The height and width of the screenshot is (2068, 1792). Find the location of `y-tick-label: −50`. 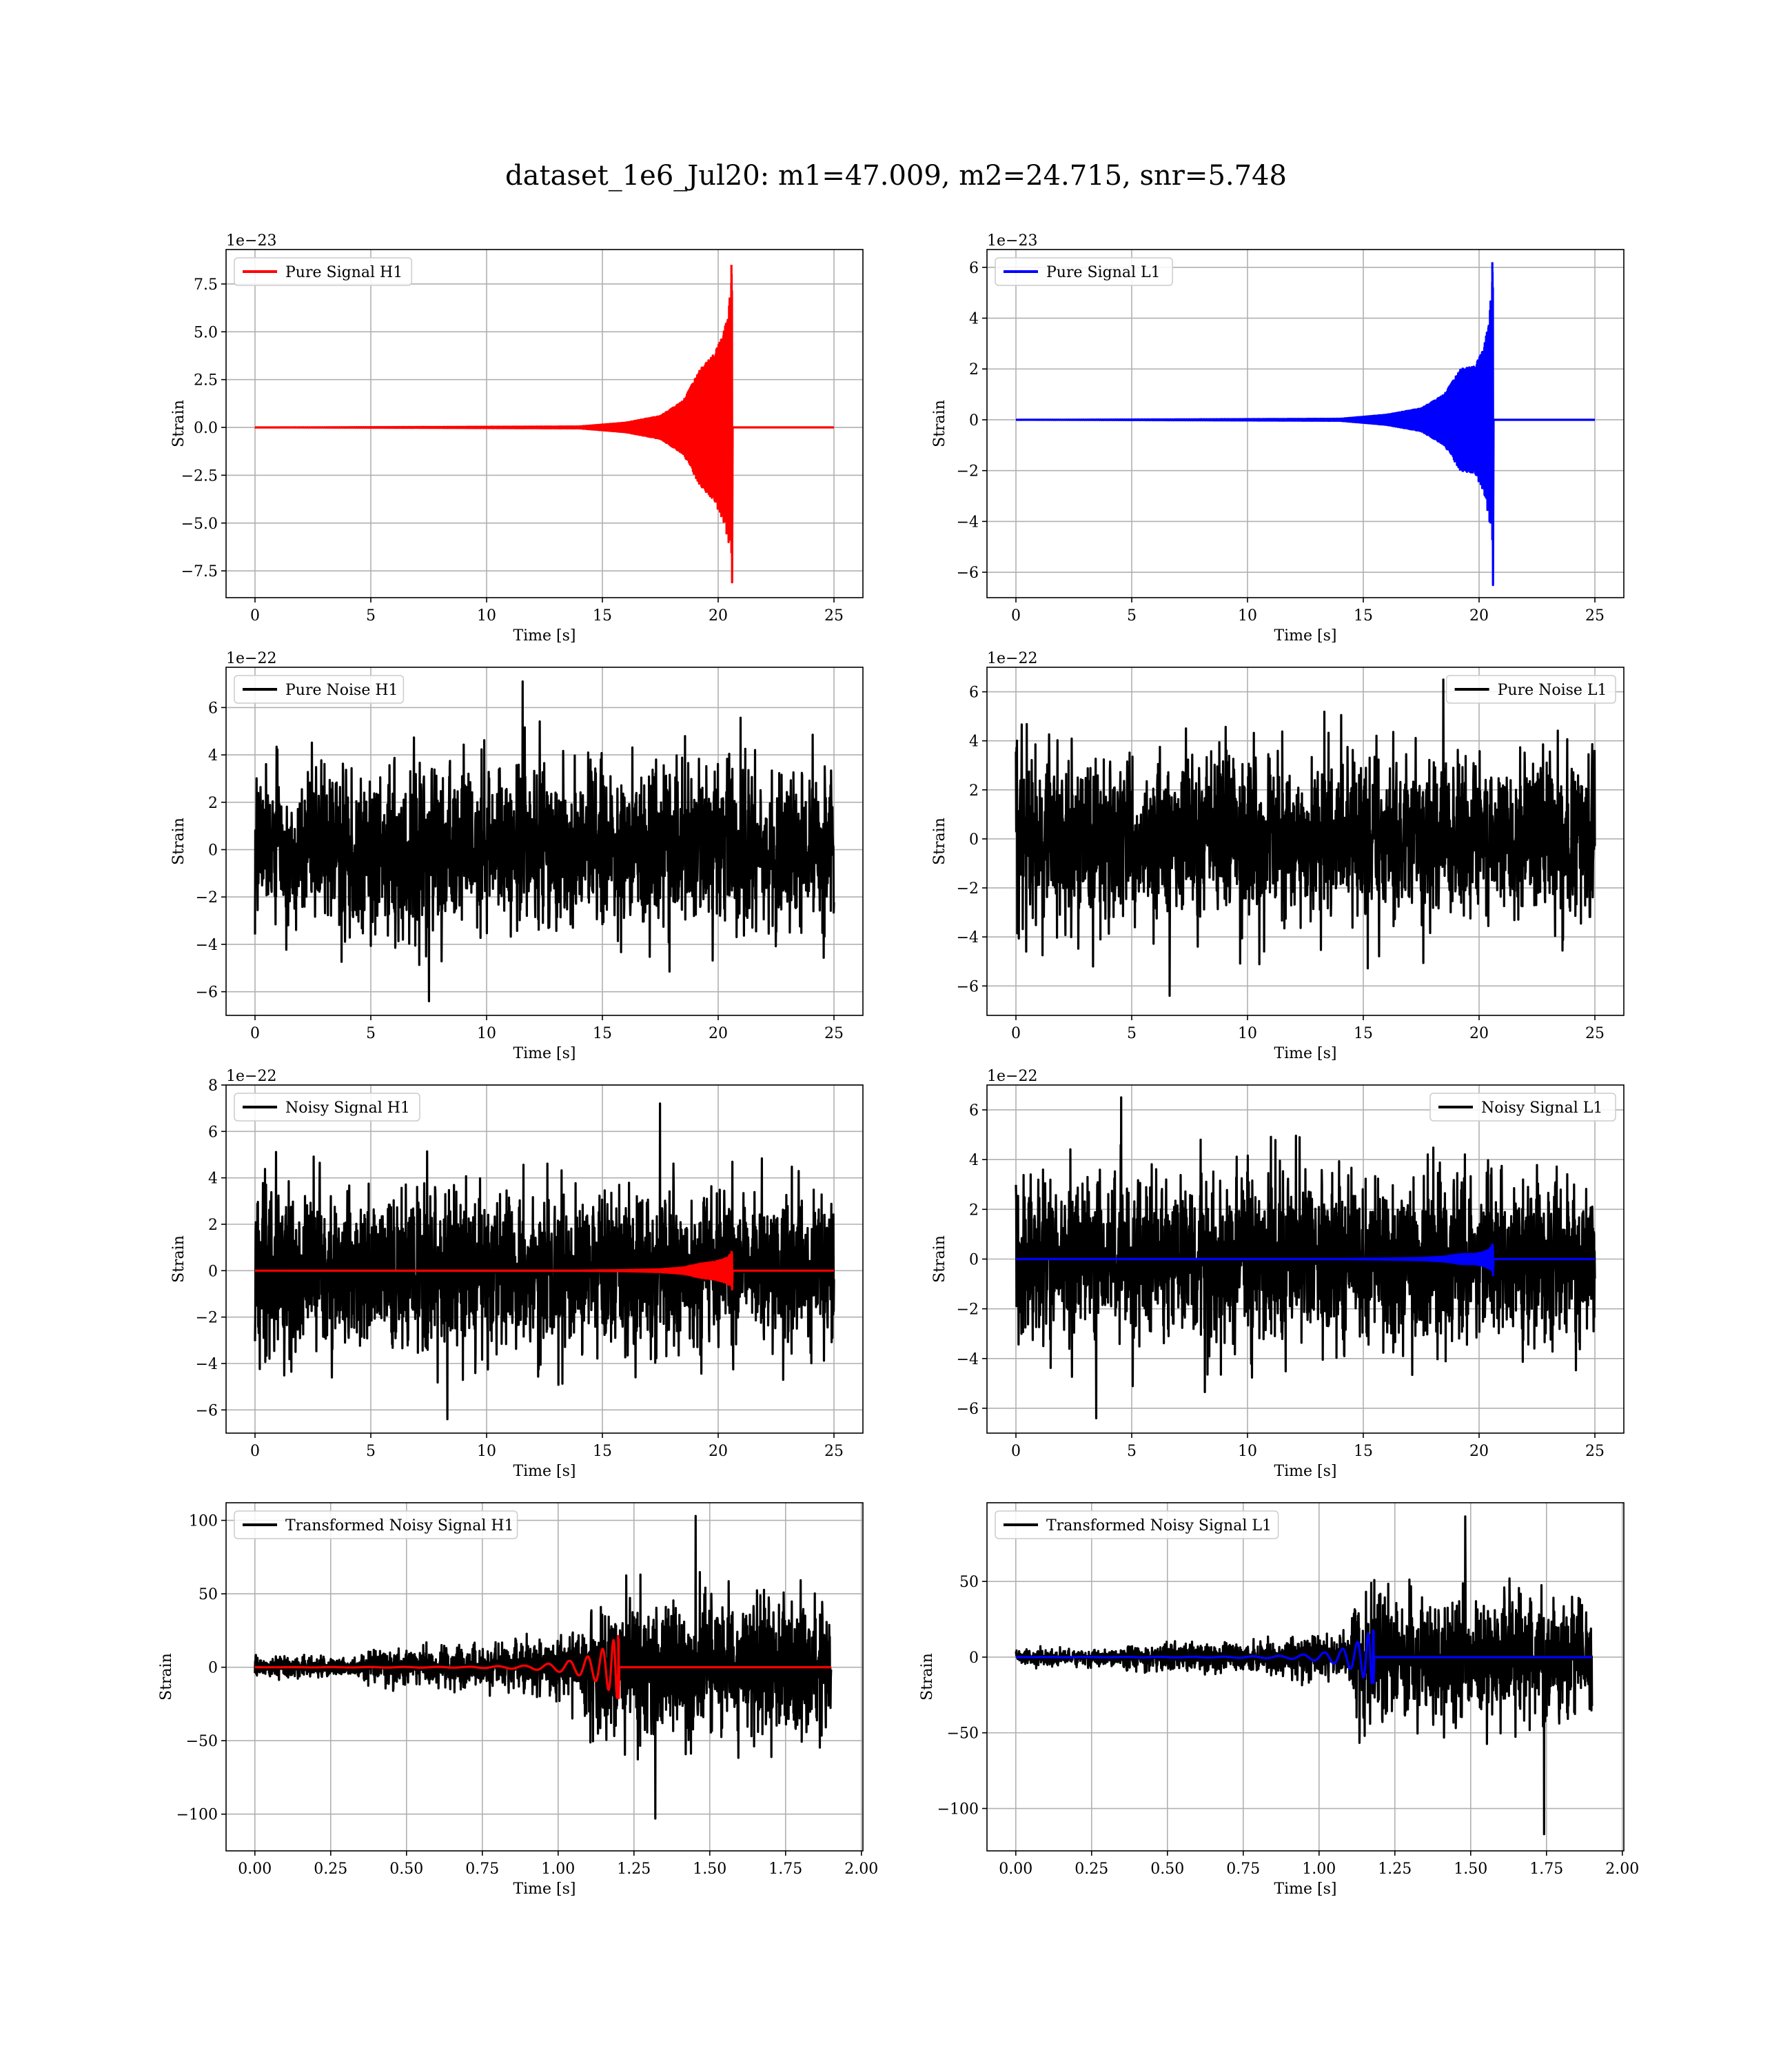

y-tick-label: −50 is located at coordinates (963, 1734).